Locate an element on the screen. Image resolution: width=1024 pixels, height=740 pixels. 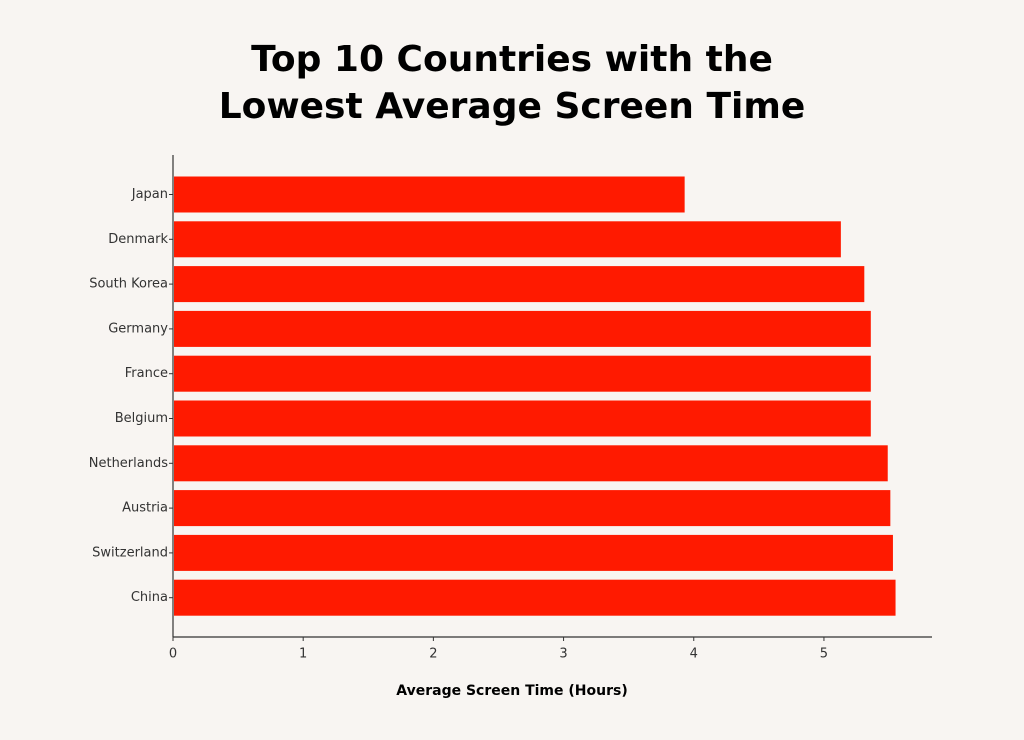
bar-switzerland is located at coordinates (533, 552).